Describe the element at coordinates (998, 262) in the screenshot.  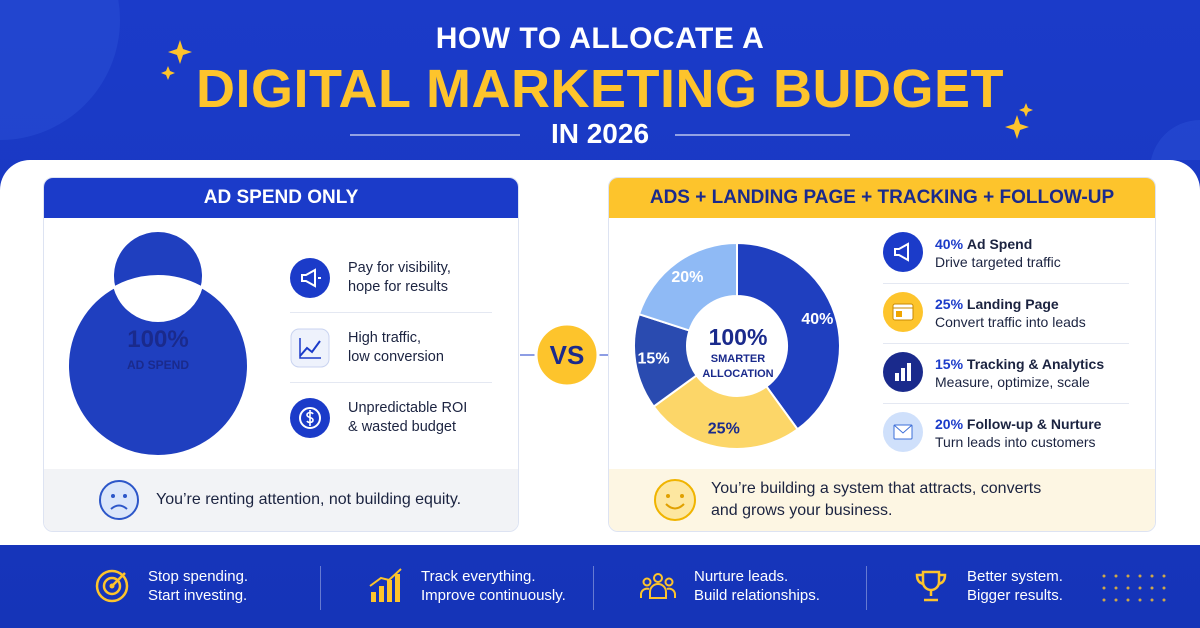
I see `legend-text: Drive targeted traffic` at that location.